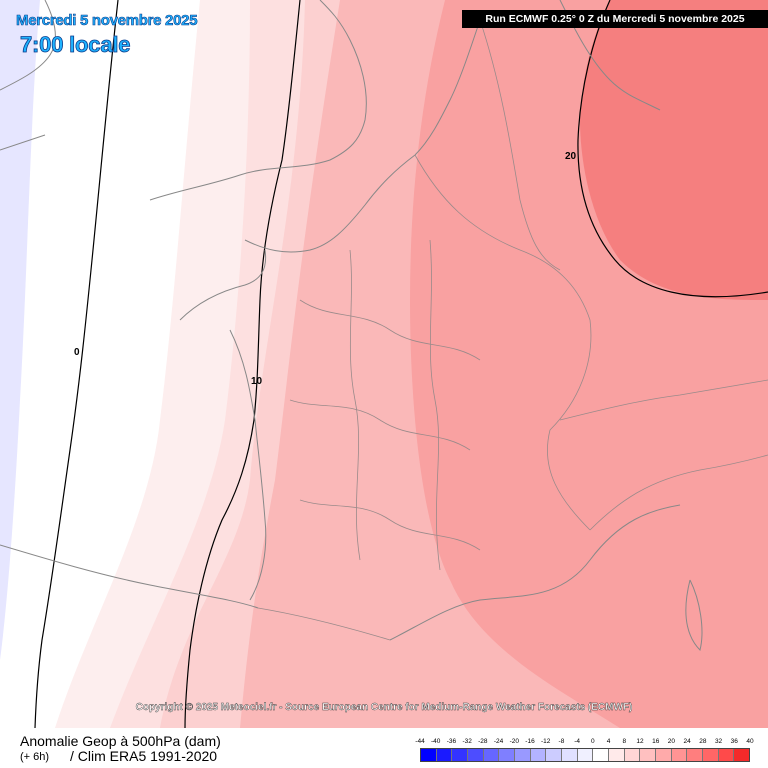 The height and width of the screenshot is (768, 768). Describe the element at coordinates (520, 145) in the screenshot. I see `germany-border` at that location.